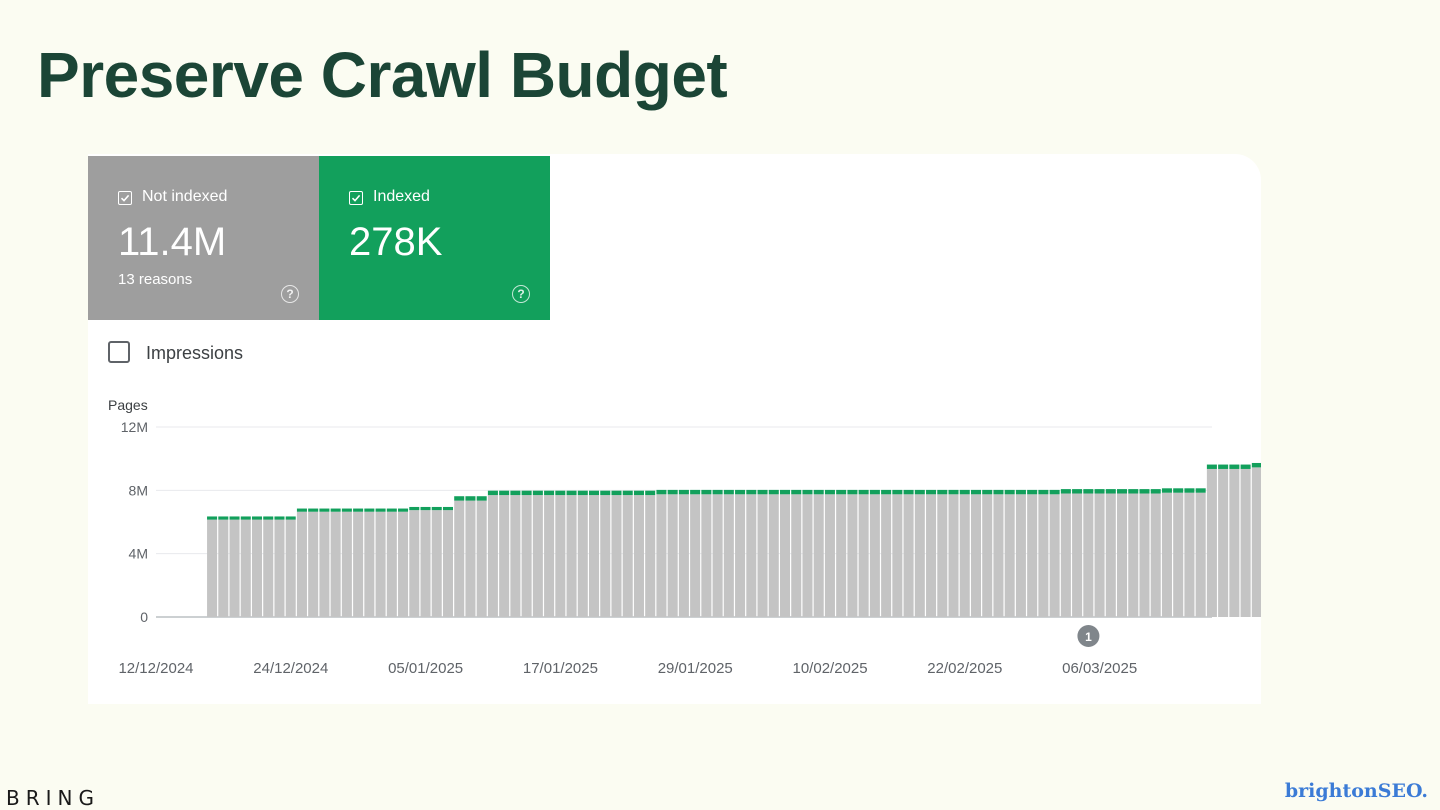 The image size is (1440, 810). I want to click on indexed-value: 278K, so click(396, 242).